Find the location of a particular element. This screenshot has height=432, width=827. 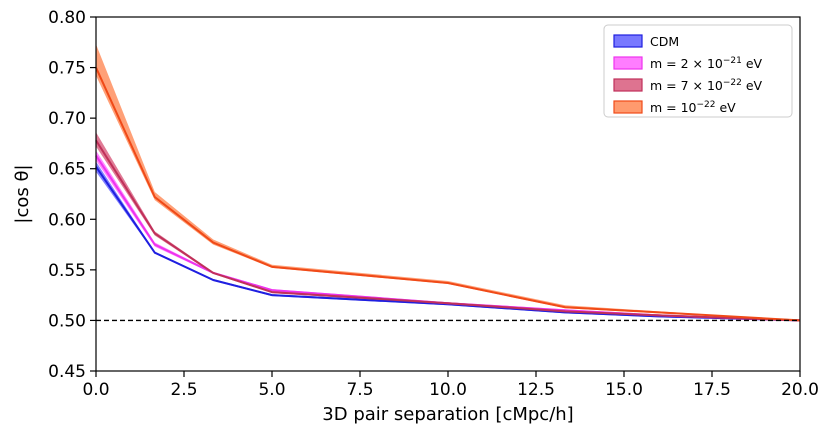

y-tick-label: 0.70 is located at coordinates (67, 119).